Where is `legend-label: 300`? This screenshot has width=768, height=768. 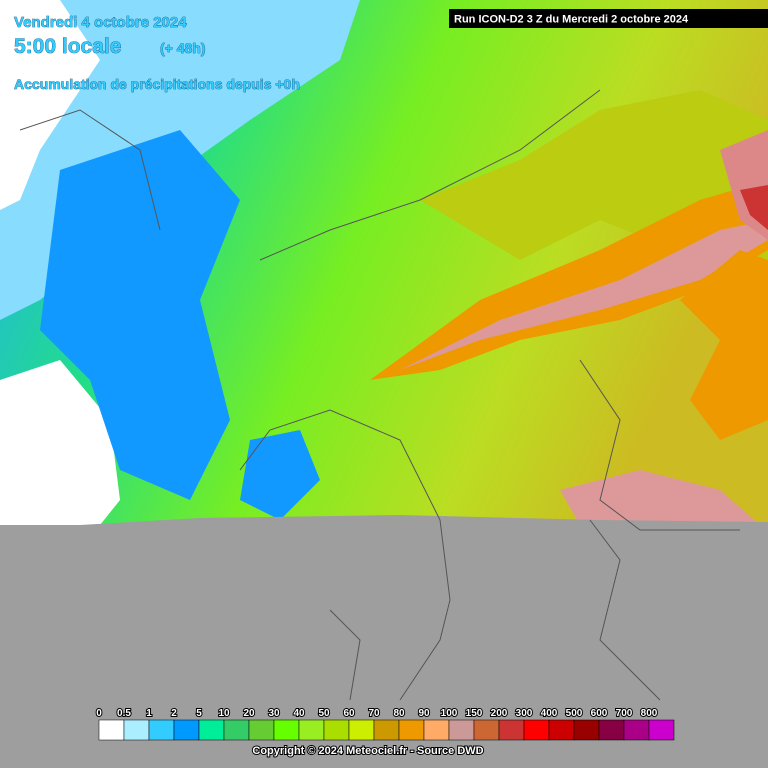 legend-label: 300 is located at coordinates (524, 713).